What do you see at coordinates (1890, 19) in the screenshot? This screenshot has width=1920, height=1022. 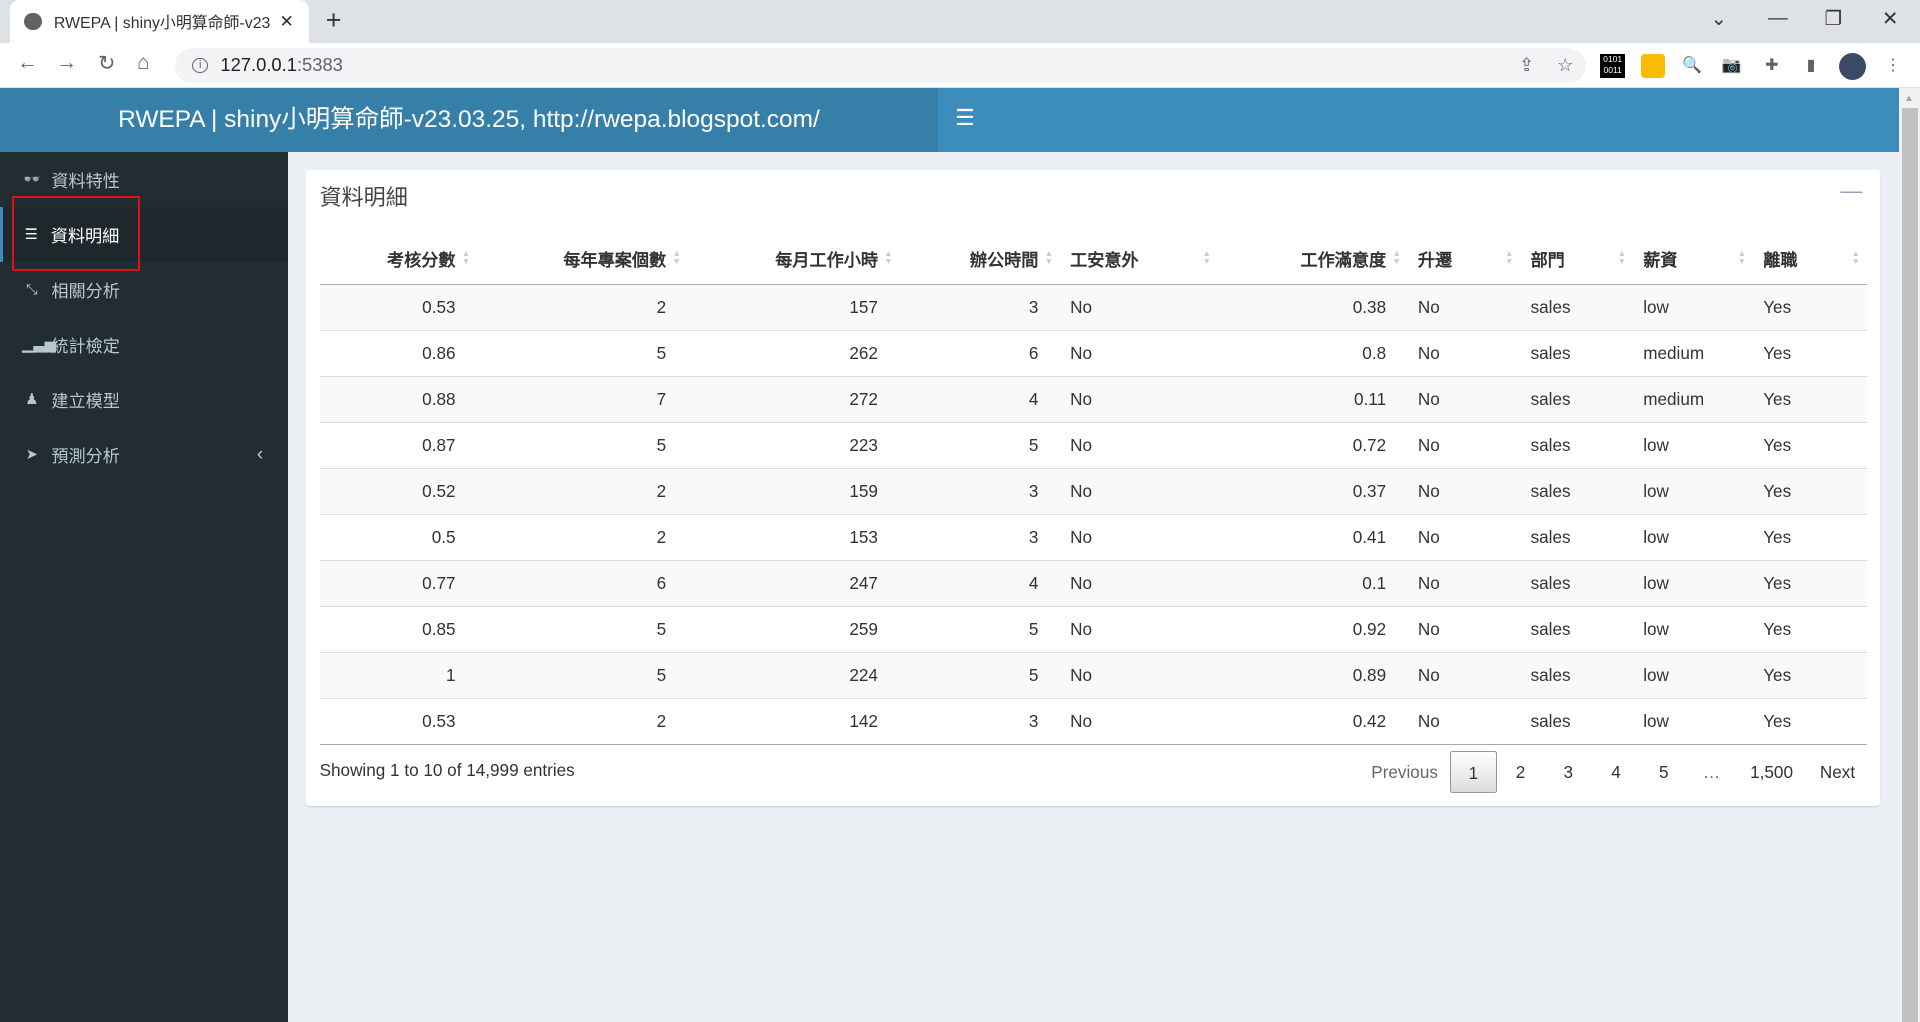 I see `close-window-button: ✕` at bounding box center [1890, 19].